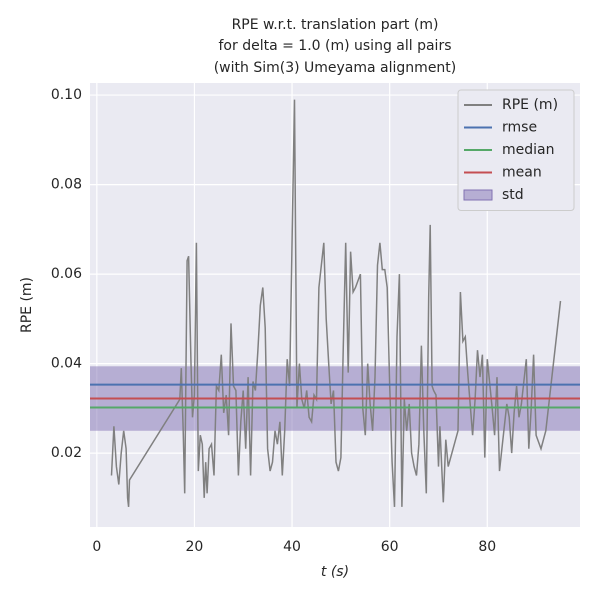 The width and height of the screenshot is (600, 600). What do you see at coordinates (530, 105) in the screenshot?
I see `legend-label: RPE (m)` at bounding box center [530, 105].